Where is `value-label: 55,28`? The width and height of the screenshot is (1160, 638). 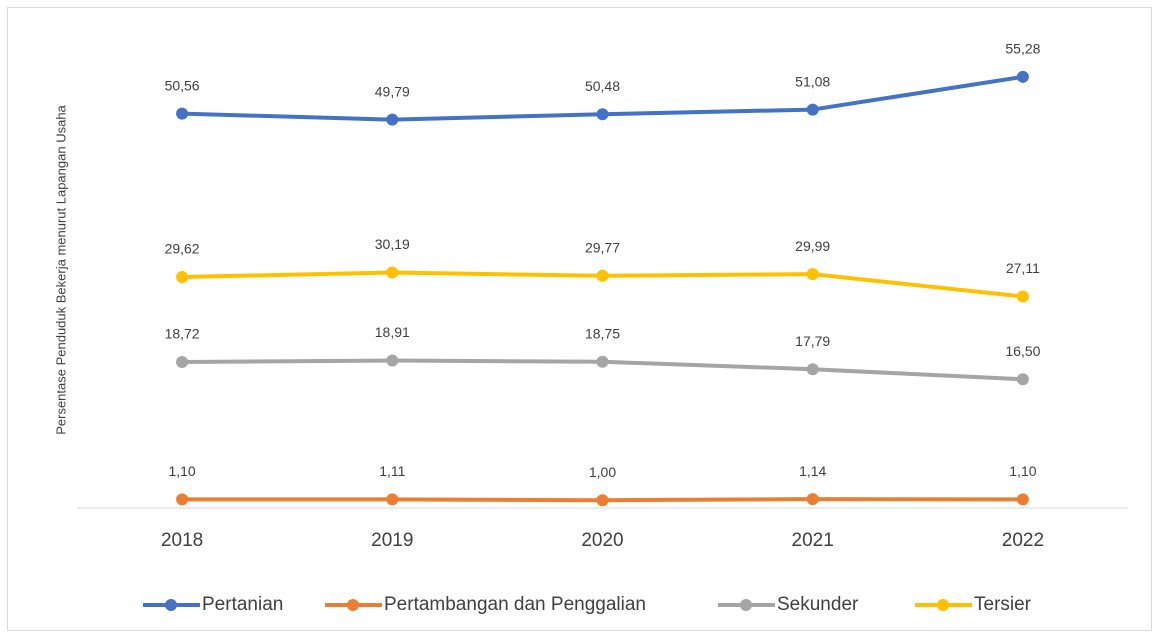
value-label: 55,28 is located at coordinates (1022, 49).